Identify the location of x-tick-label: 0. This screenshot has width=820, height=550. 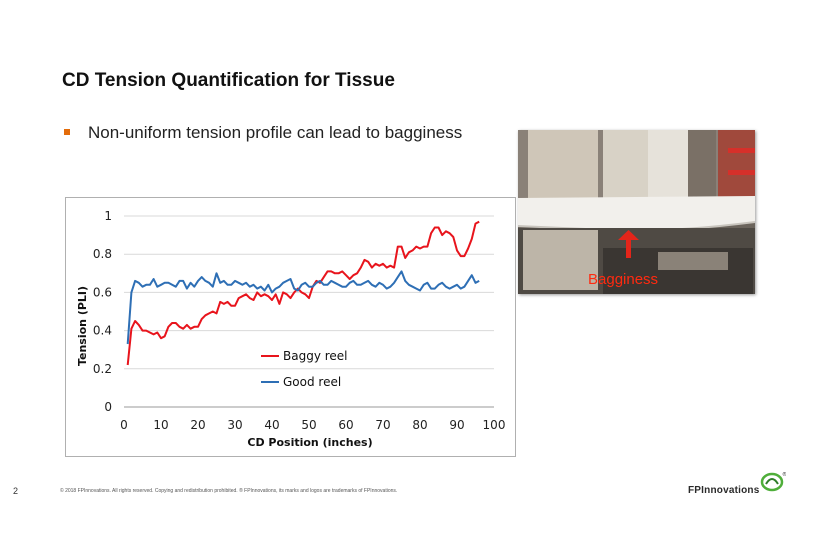
(124, 425).